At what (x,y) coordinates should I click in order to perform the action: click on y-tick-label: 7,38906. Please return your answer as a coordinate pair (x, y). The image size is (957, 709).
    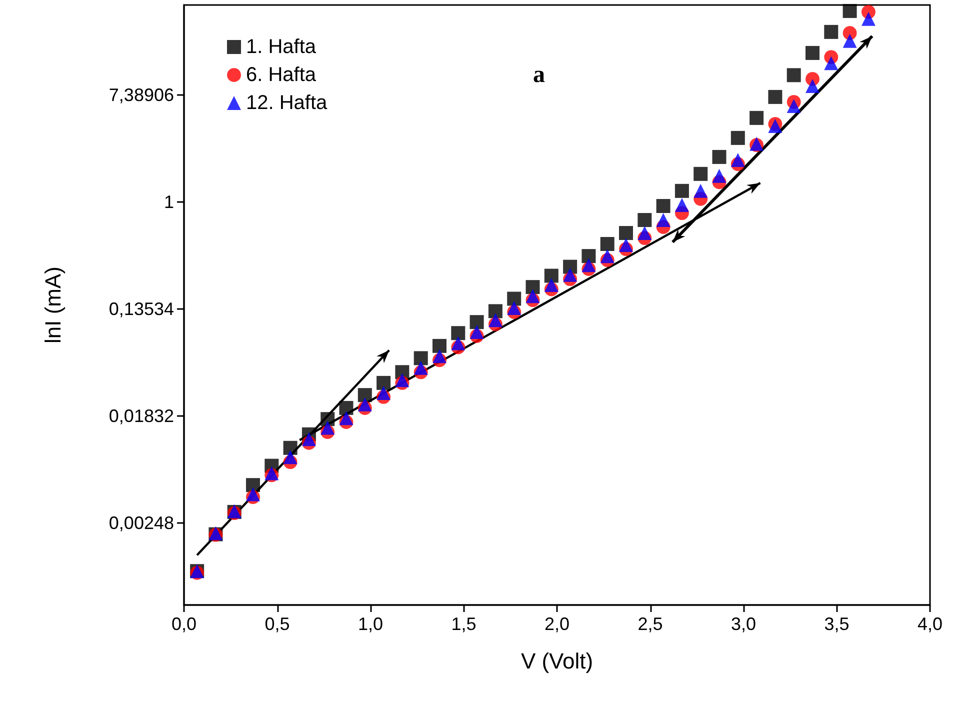
    Looking at the image, I should click on (141, 94).